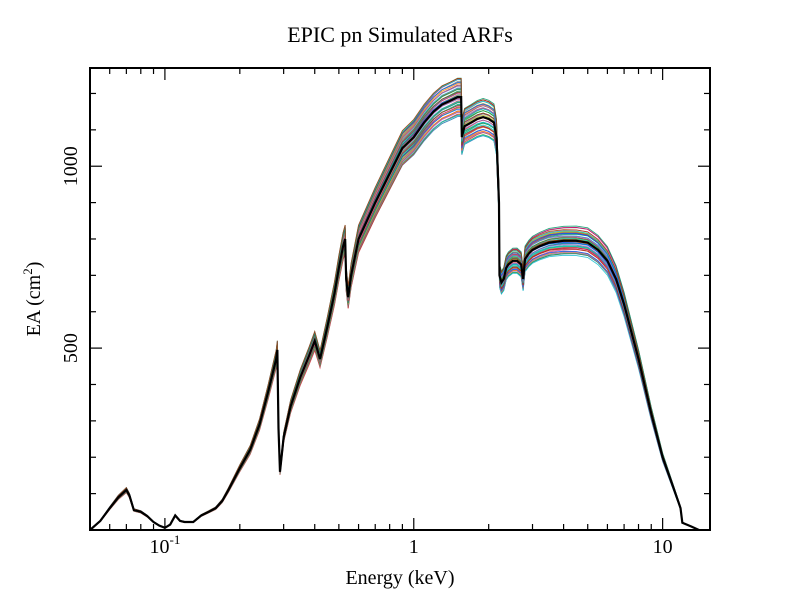 This screenshot has width=800, height=605. I want to click on y-axis-label-sup: 2, so click(27, 271).